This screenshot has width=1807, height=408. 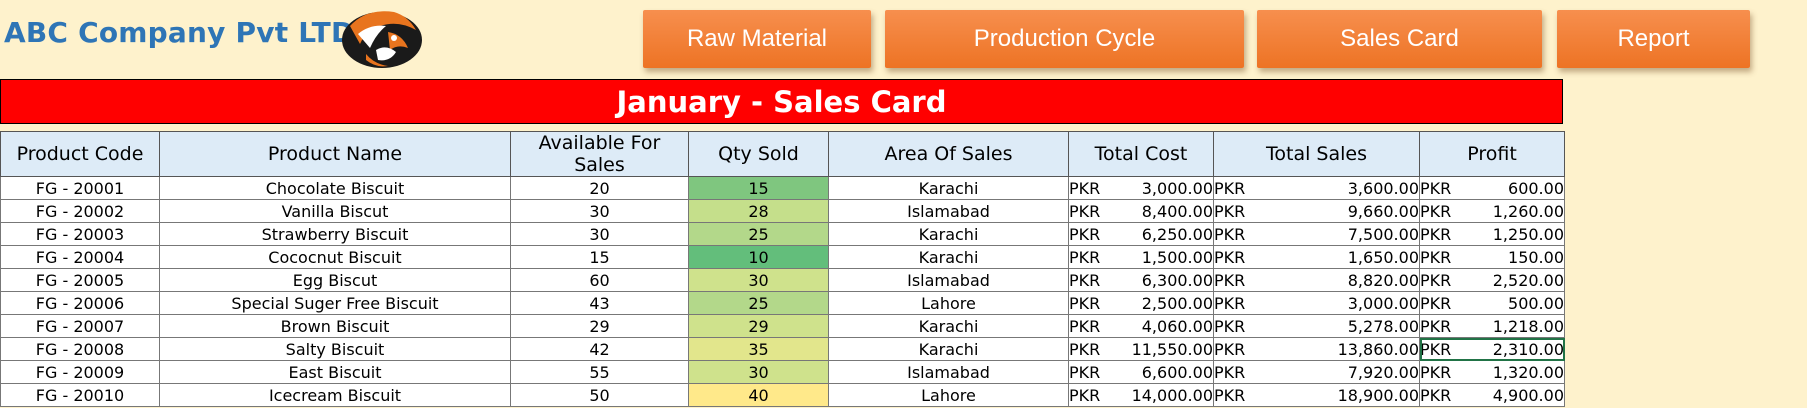 What do you see at coordinates (80, 257) in the screenshot?
I see `product-code-cell: FG - 20004` at bounding box center [80, 257].